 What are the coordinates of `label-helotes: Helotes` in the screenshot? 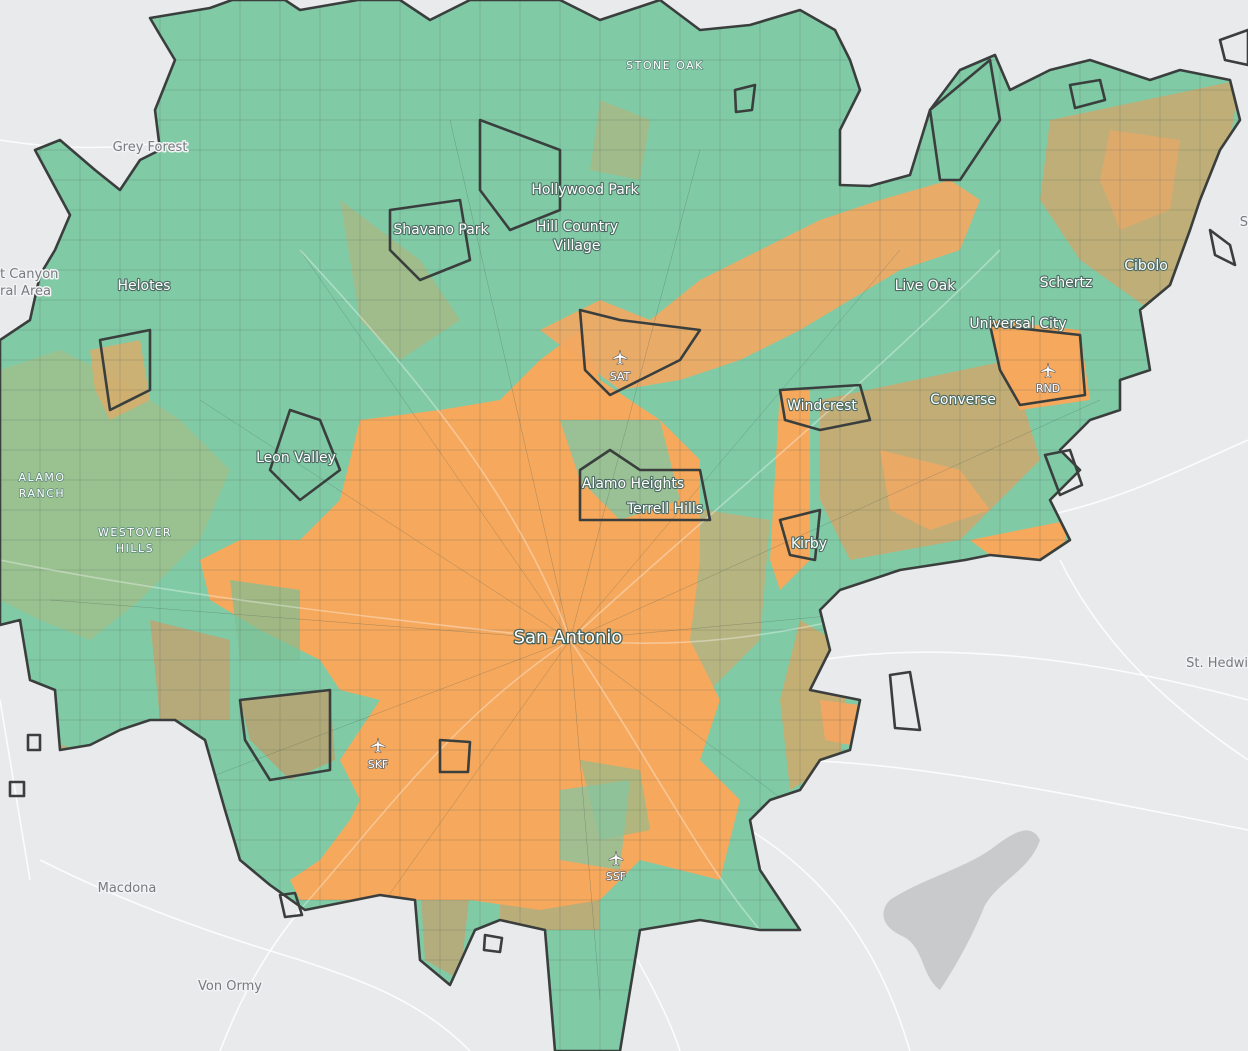 It's located at (144, 286).